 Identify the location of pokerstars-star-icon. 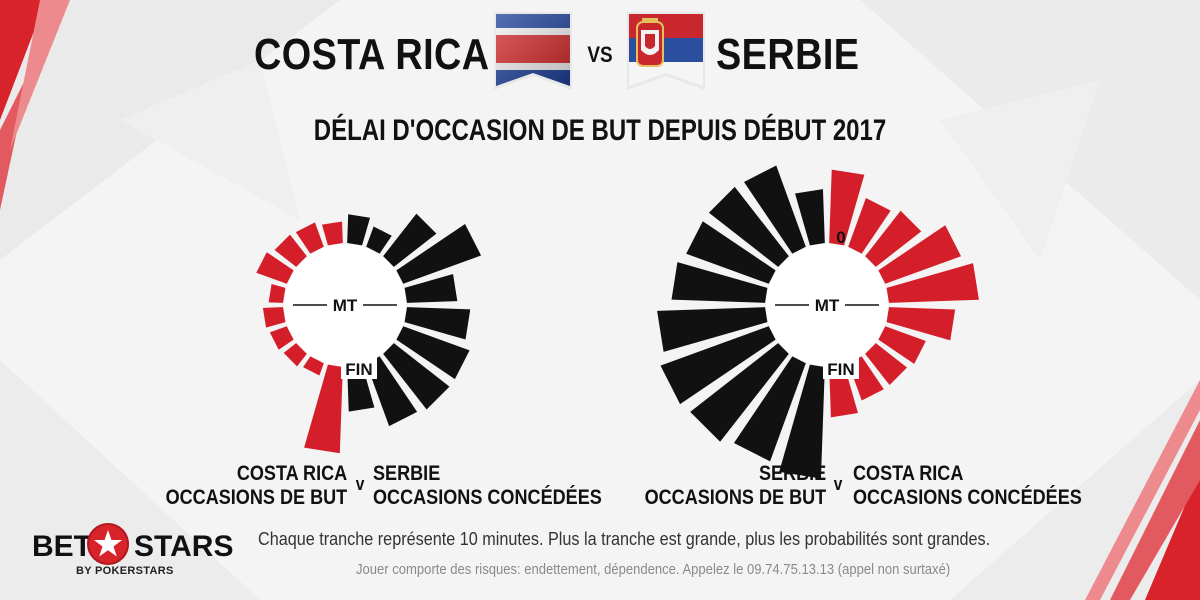
(108, 544).